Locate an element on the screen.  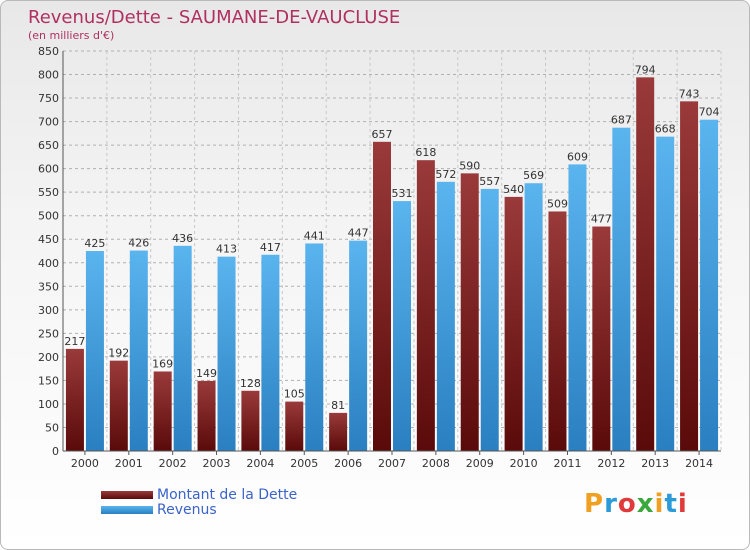
x-tick-label: 2001 is located at coordinates (129, 463).